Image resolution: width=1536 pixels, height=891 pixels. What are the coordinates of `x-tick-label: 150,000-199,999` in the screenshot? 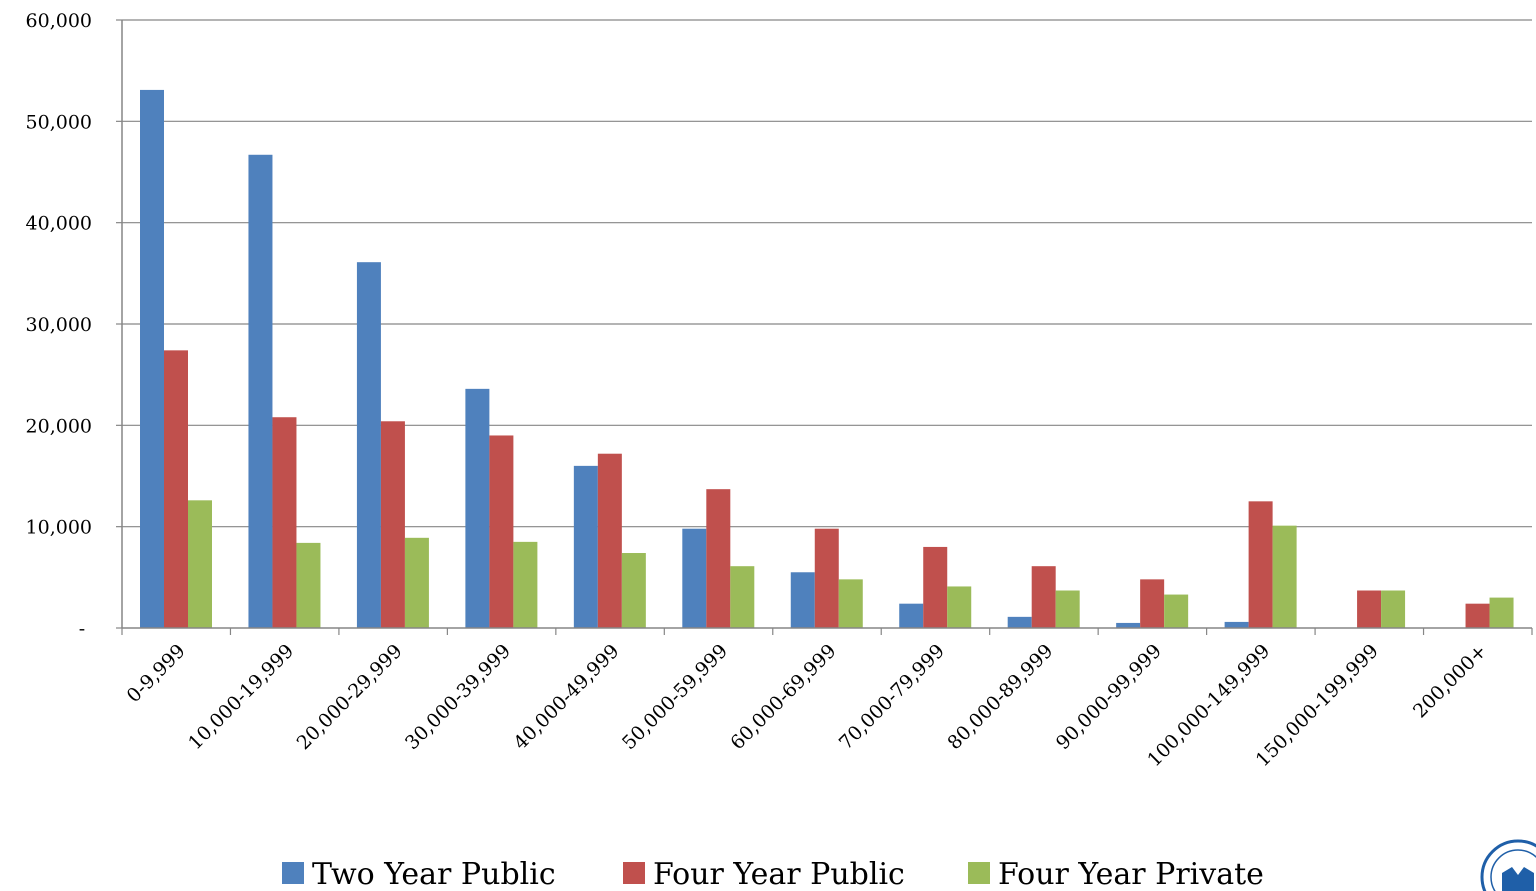 It's located at (1317, 705).